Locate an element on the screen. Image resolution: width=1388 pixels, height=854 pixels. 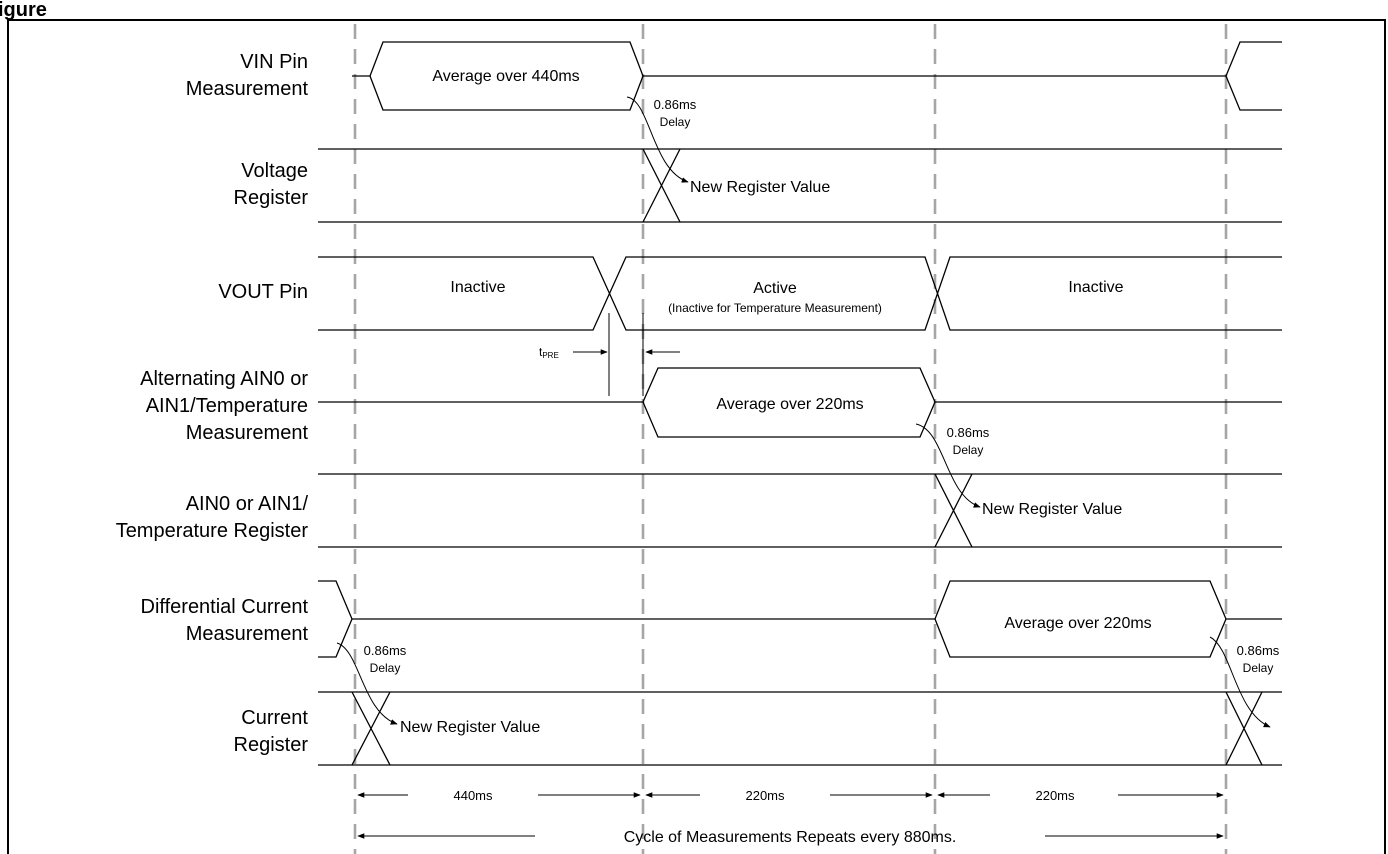
vin-waveform is located at coordinates (817, 76).